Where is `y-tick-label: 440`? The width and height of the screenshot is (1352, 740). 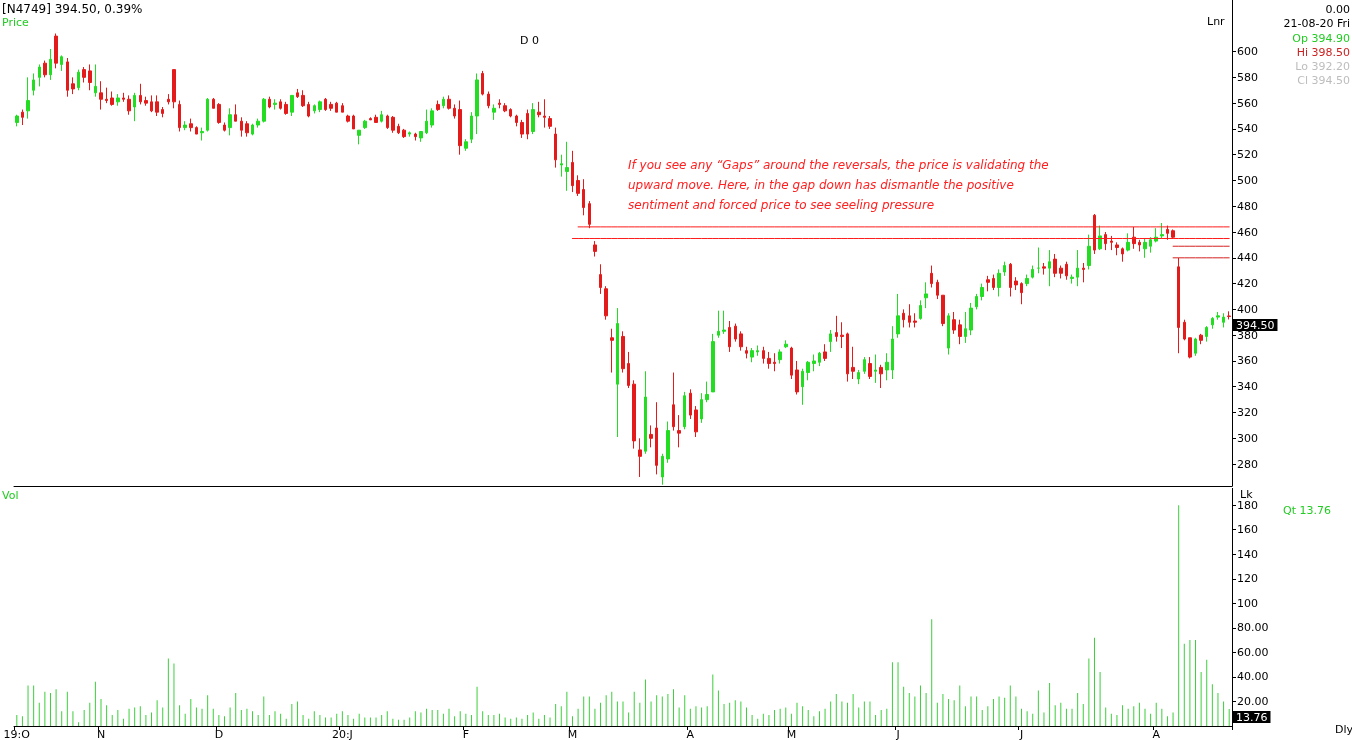
y-tick-label: 440 is located at coordinates (1247, 258).